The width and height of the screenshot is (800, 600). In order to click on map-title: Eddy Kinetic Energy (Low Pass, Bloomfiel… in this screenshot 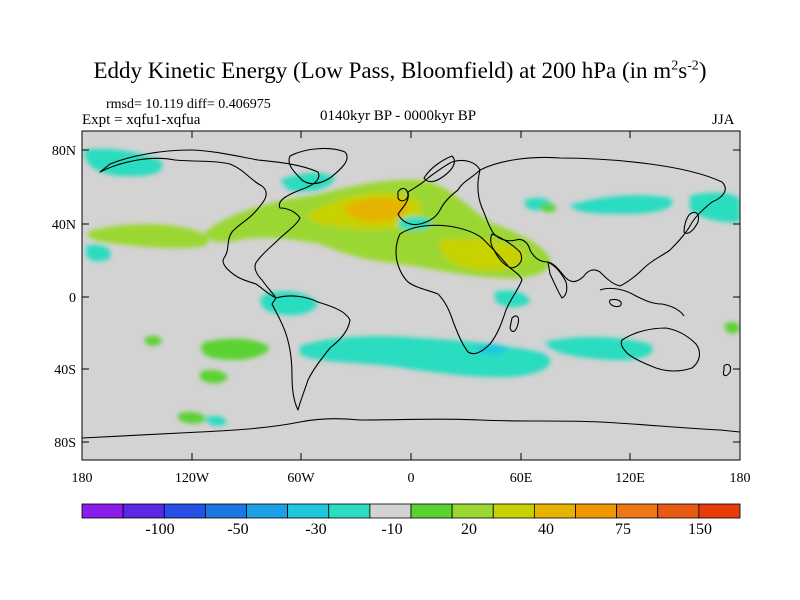, I will do `click(400, 70)`.